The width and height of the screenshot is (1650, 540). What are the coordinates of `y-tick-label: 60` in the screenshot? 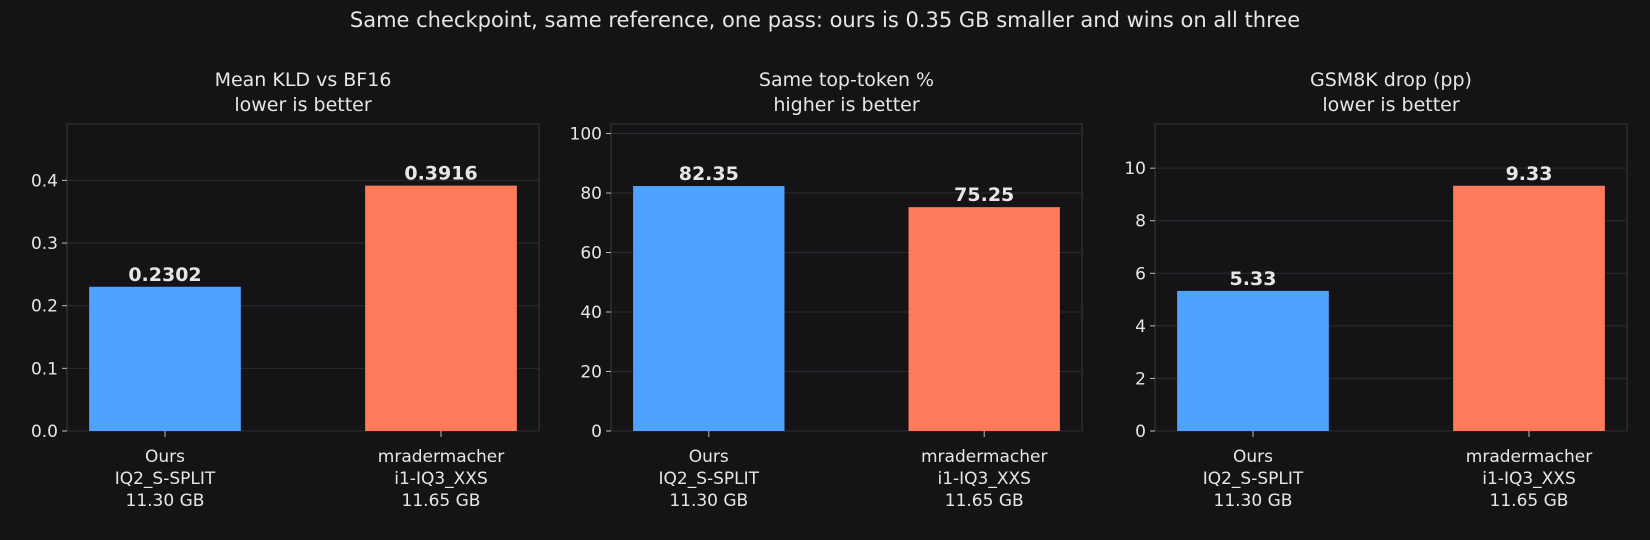 It's located at (591, 254).